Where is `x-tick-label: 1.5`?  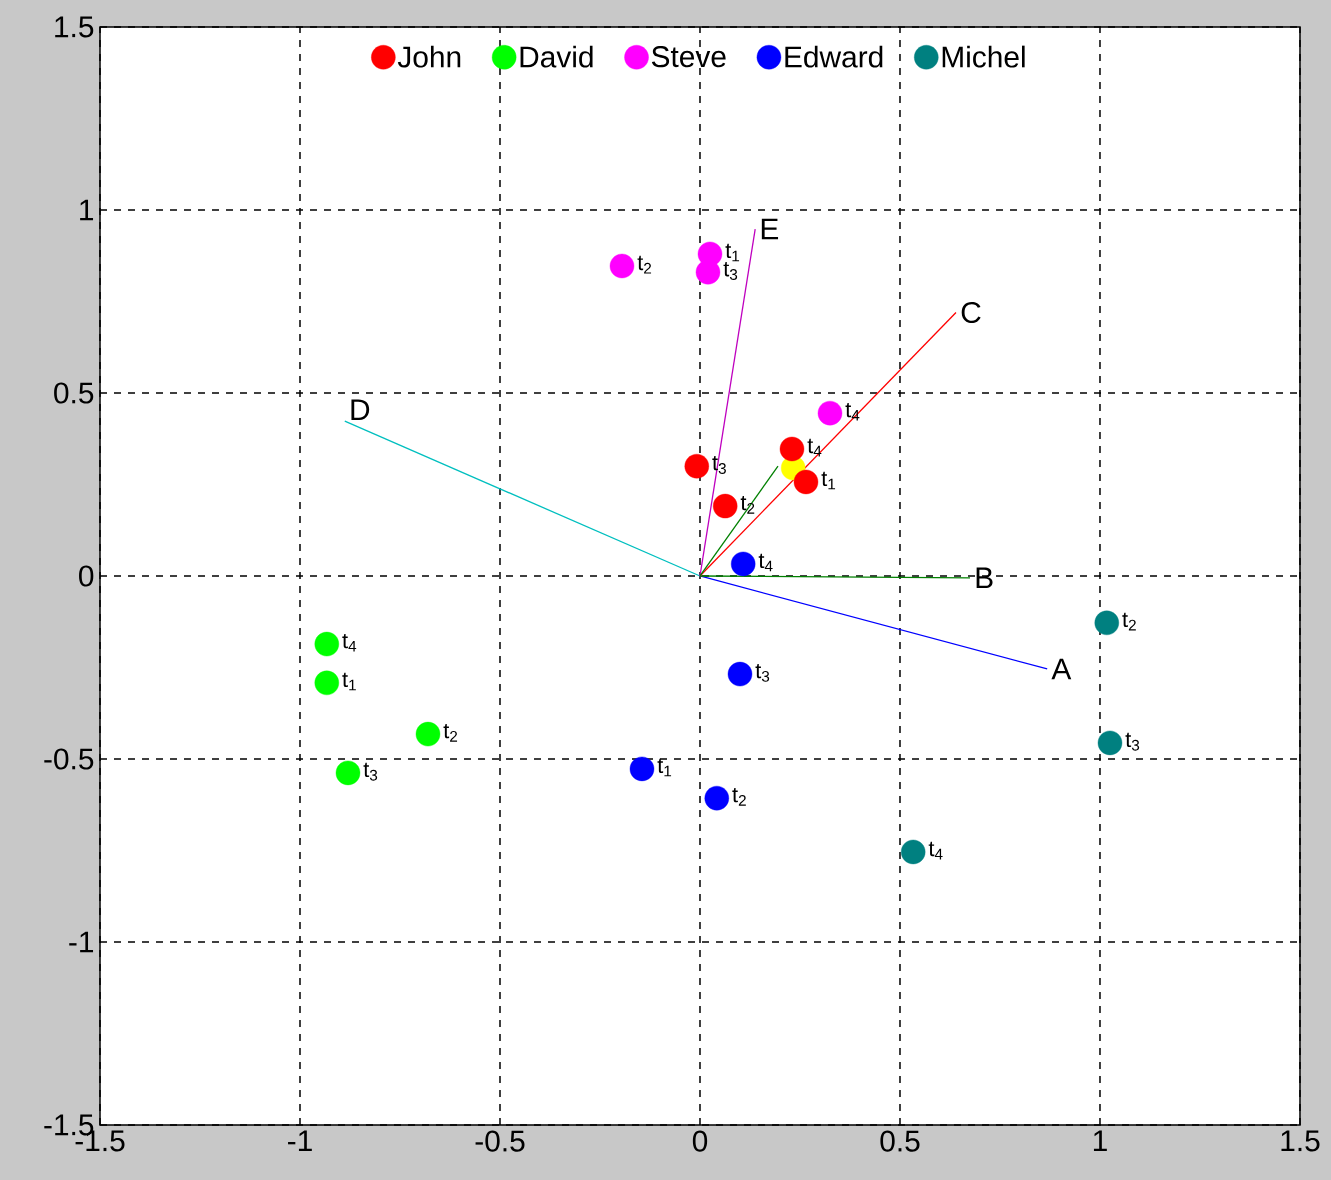 x-tick-label: 1.5 is located at coordinates (1300, 1141).